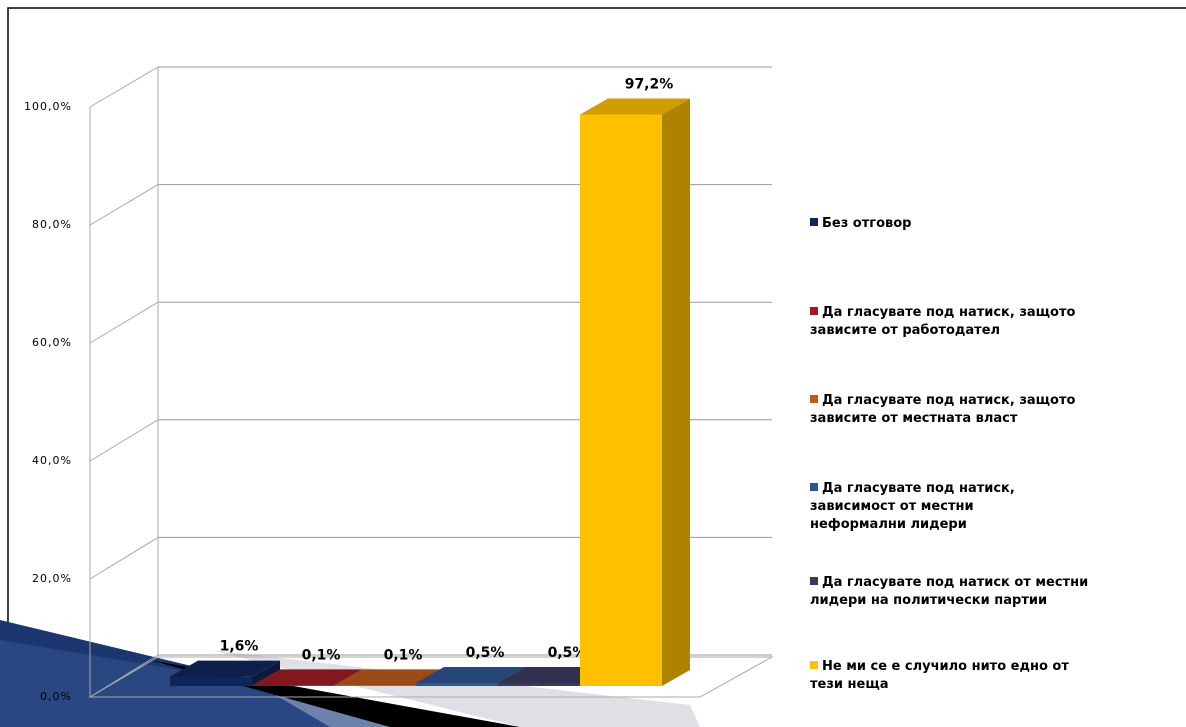  I want to click on decor, so click(455, 688).